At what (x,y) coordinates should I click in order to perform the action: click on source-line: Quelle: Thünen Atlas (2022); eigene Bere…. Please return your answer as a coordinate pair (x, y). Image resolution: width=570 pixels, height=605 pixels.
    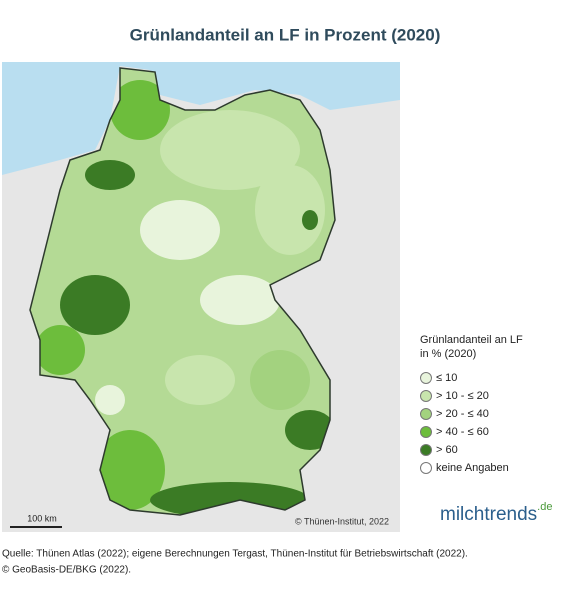
    Looking at the image, I should click on (235, 554).